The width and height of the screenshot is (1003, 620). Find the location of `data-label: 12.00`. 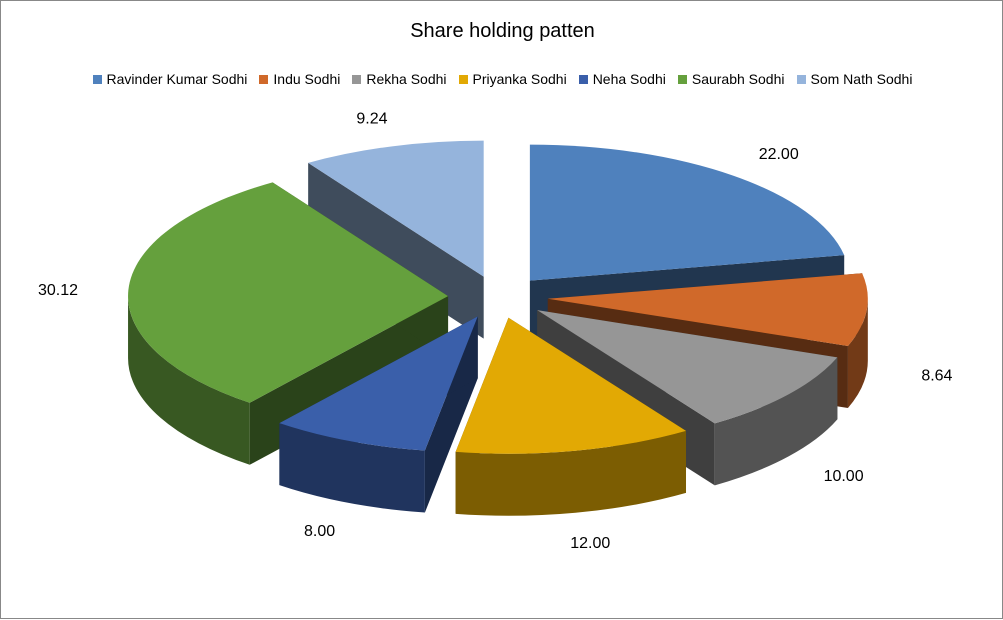

data-label: 12.00 is located at coordinates (590, 543).